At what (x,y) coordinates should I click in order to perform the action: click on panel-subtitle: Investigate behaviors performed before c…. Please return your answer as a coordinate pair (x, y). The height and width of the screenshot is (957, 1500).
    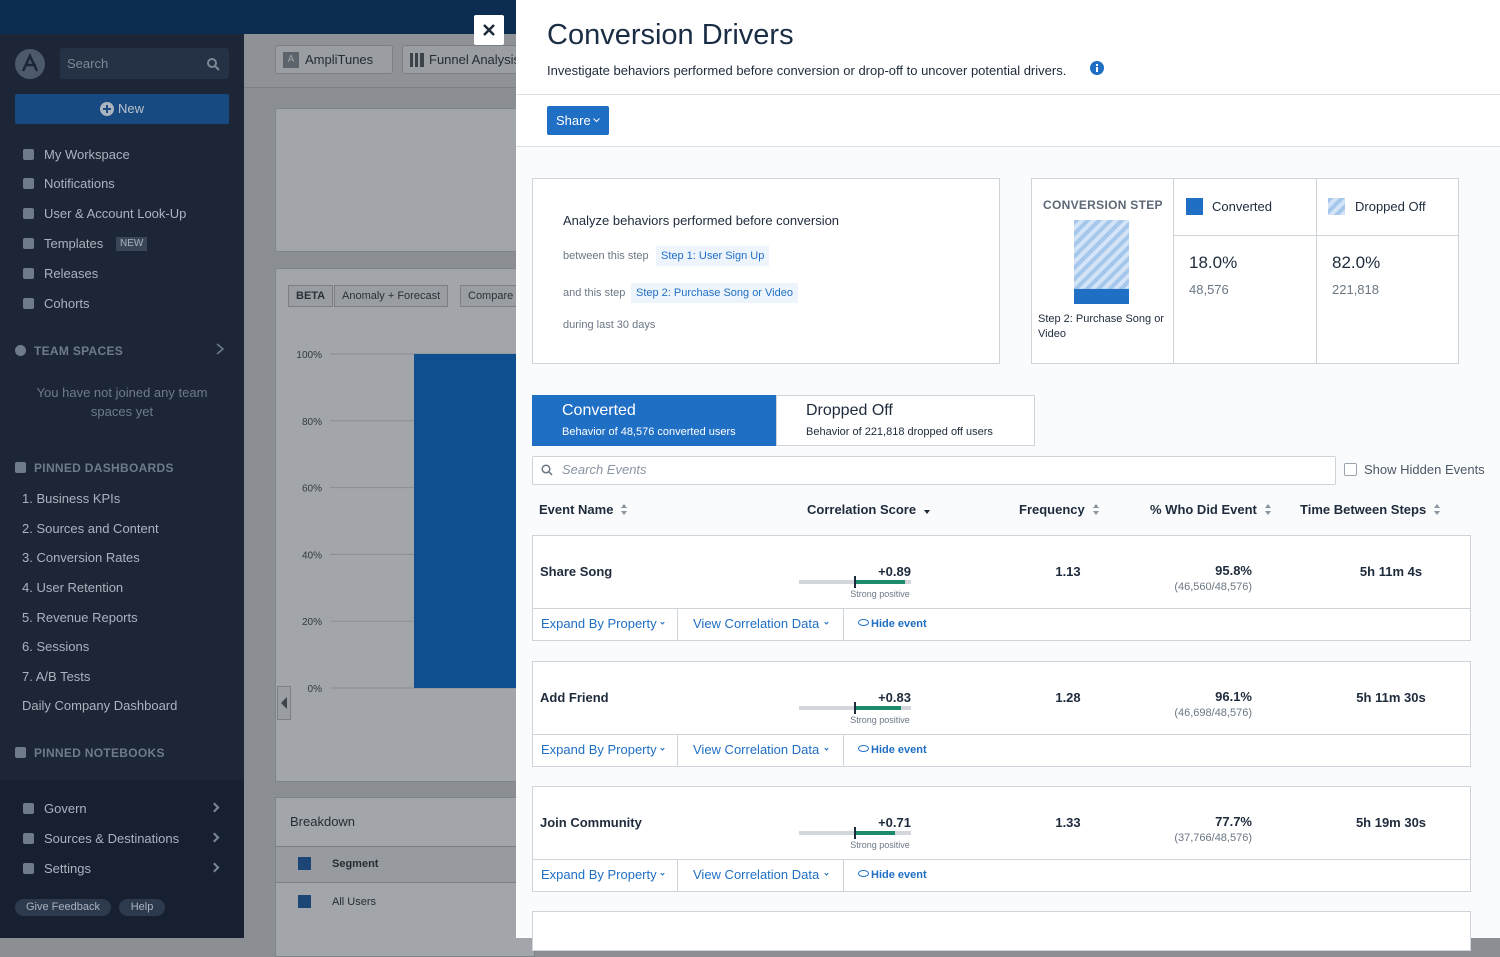
    Looking at the image, I should click on (806, 71).